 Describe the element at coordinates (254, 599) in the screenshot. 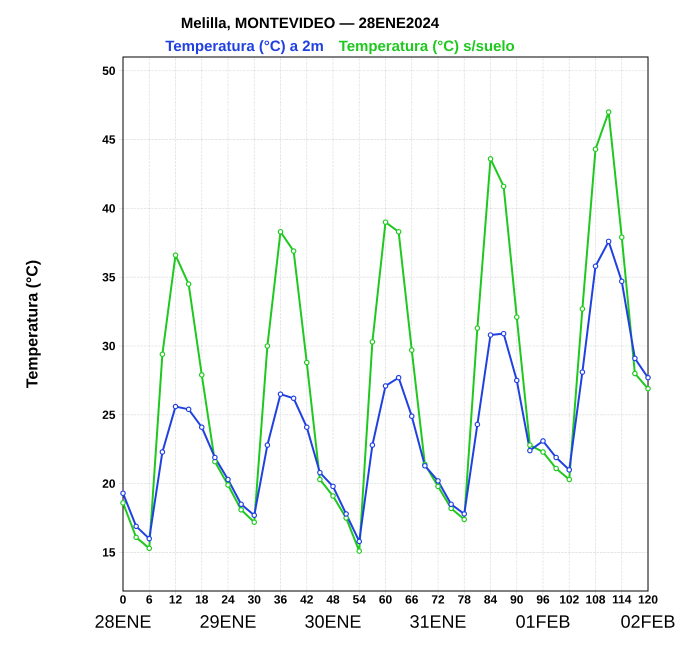

I see `x-tick-label: 30` at that location.